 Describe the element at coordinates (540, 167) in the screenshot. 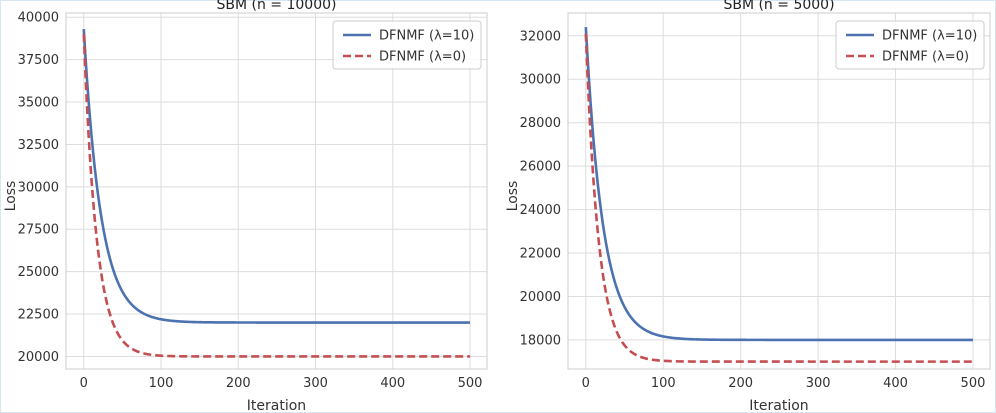

I see `y-tick-label: 26000` at that location.